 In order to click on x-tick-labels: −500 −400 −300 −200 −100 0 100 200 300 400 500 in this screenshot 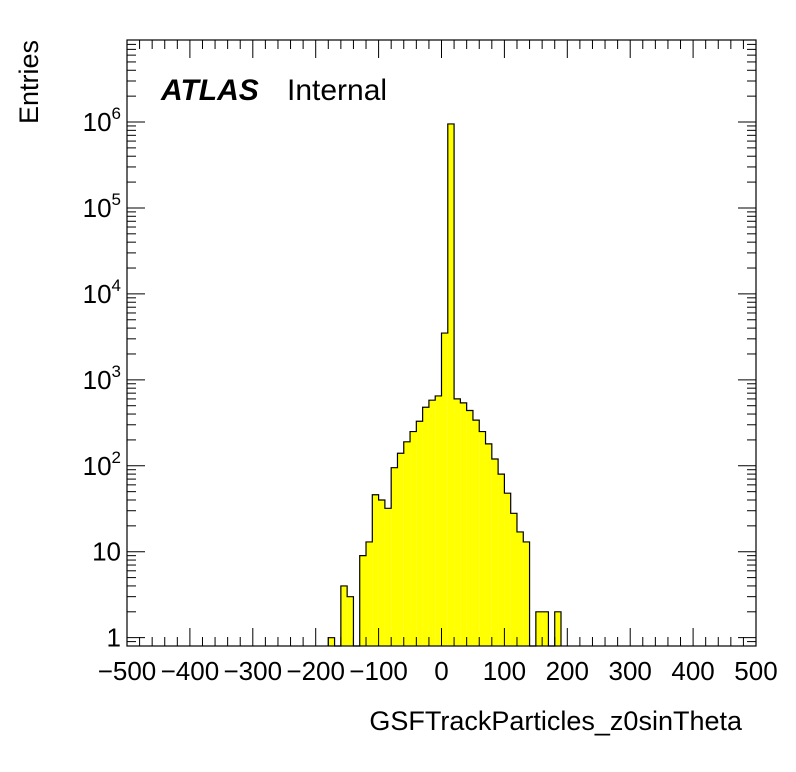, I will do `click(438, 671)`.